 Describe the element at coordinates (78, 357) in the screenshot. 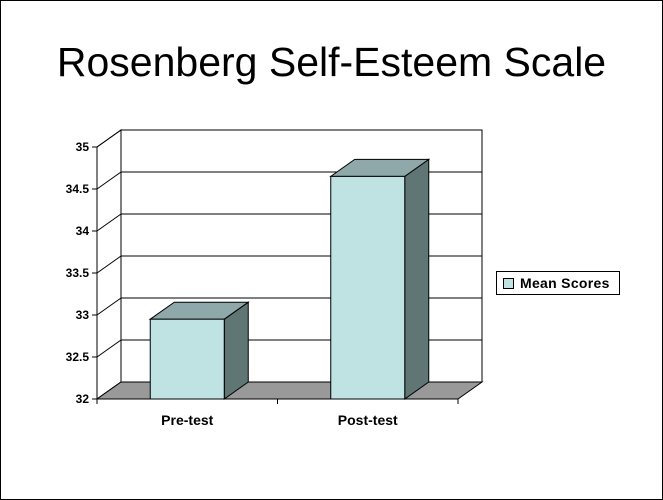

I see `y-tick-label: 32.5` at that location.